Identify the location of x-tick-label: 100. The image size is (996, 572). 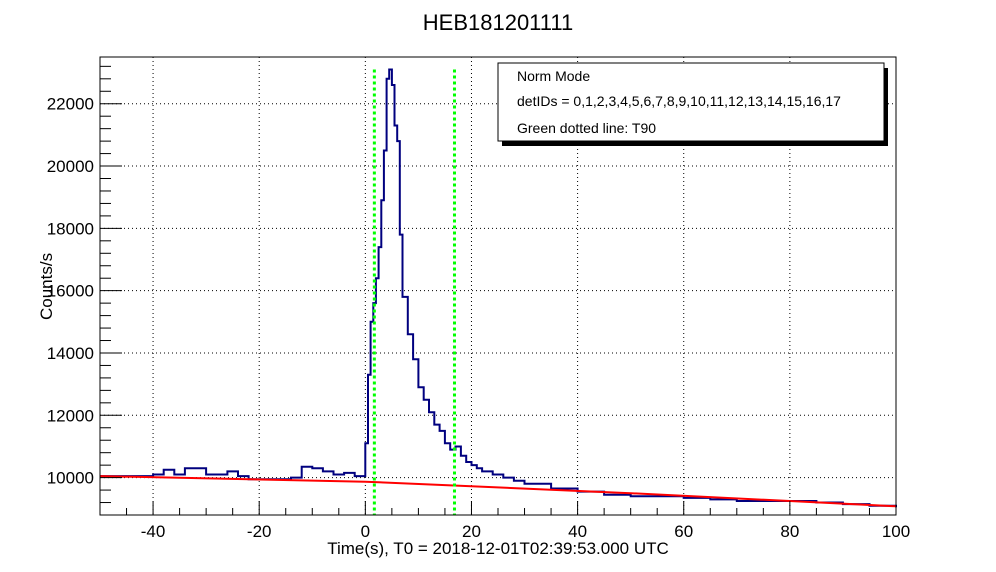
(896, 531).